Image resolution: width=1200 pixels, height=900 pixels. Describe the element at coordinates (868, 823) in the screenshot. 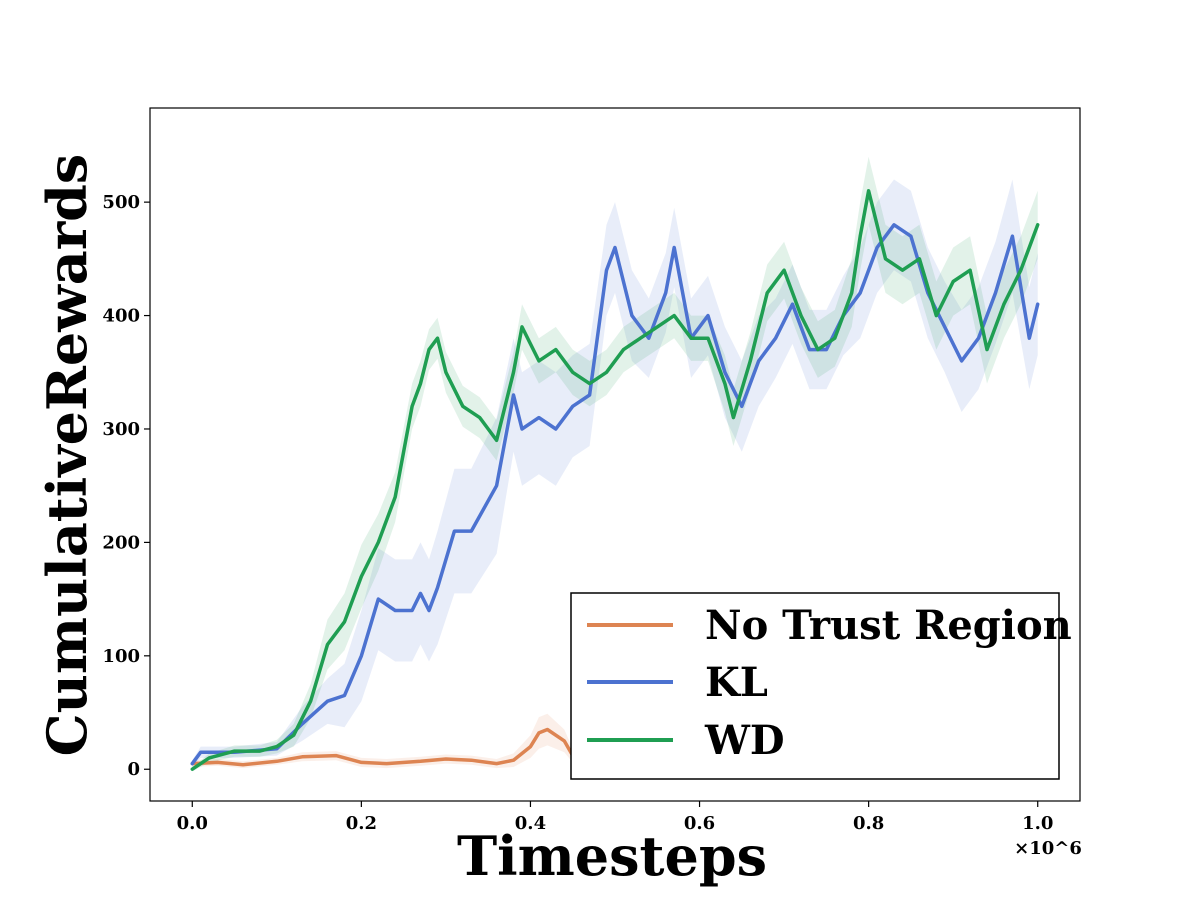

I see `x-tick-label: 0.8` at that location.